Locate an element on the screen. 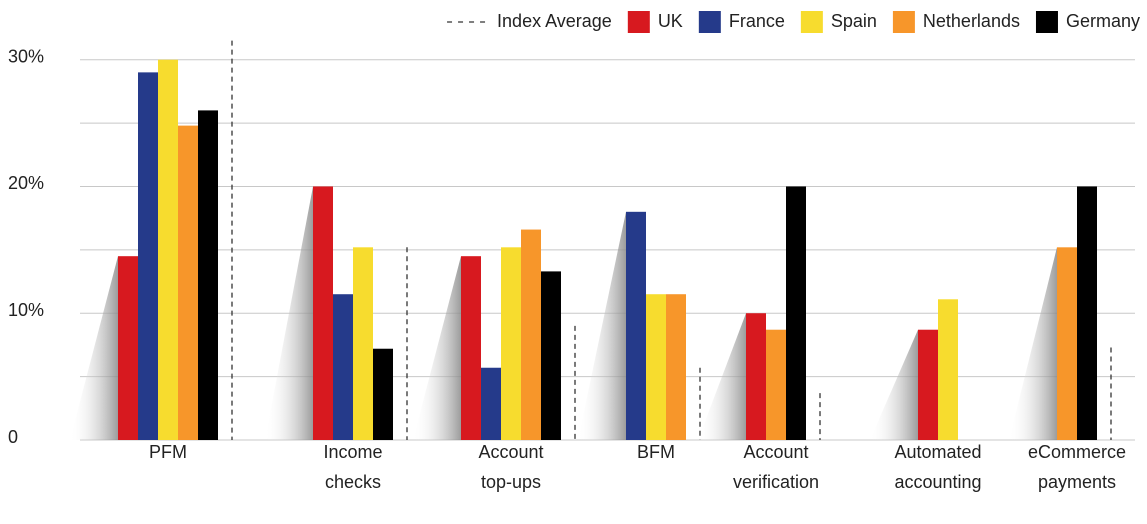 This screenshot has height=524, width=1147. x-tick-label: PFM is located at coordinates (168, 452).